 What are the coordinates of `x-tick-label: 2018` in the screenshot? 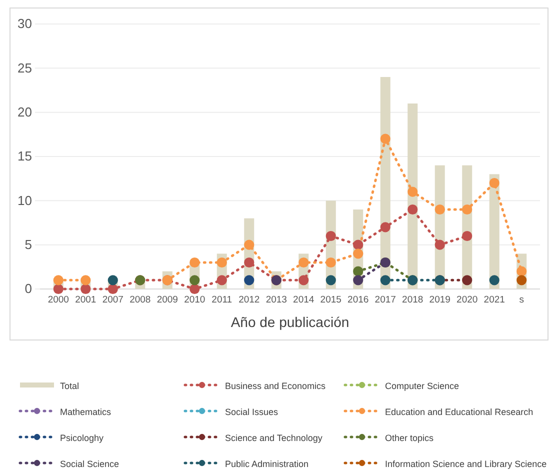 It's located at (413, 300).